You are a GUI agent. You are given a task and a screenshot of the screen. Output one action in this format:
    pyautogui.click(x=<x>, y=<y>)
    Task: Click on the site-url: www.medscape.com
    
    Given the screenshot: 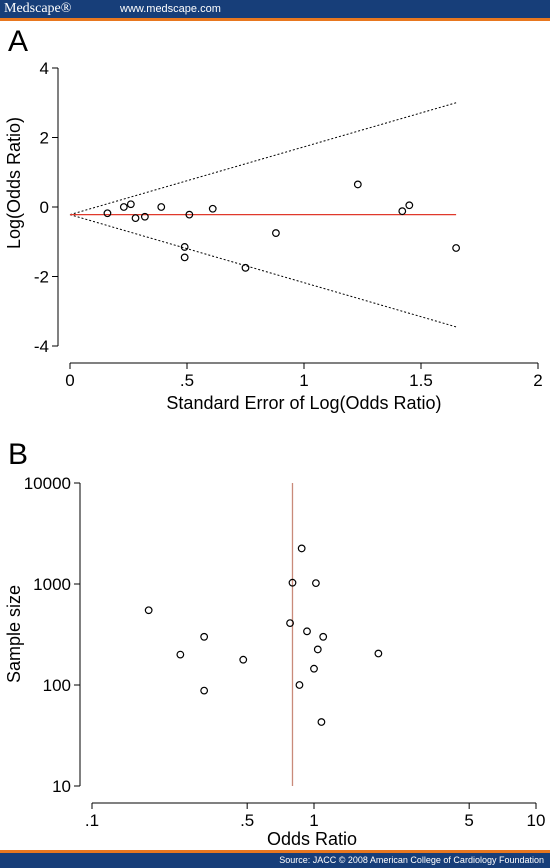 What is the action you would take?
    pyautogui.click(x=170, y=9)
    